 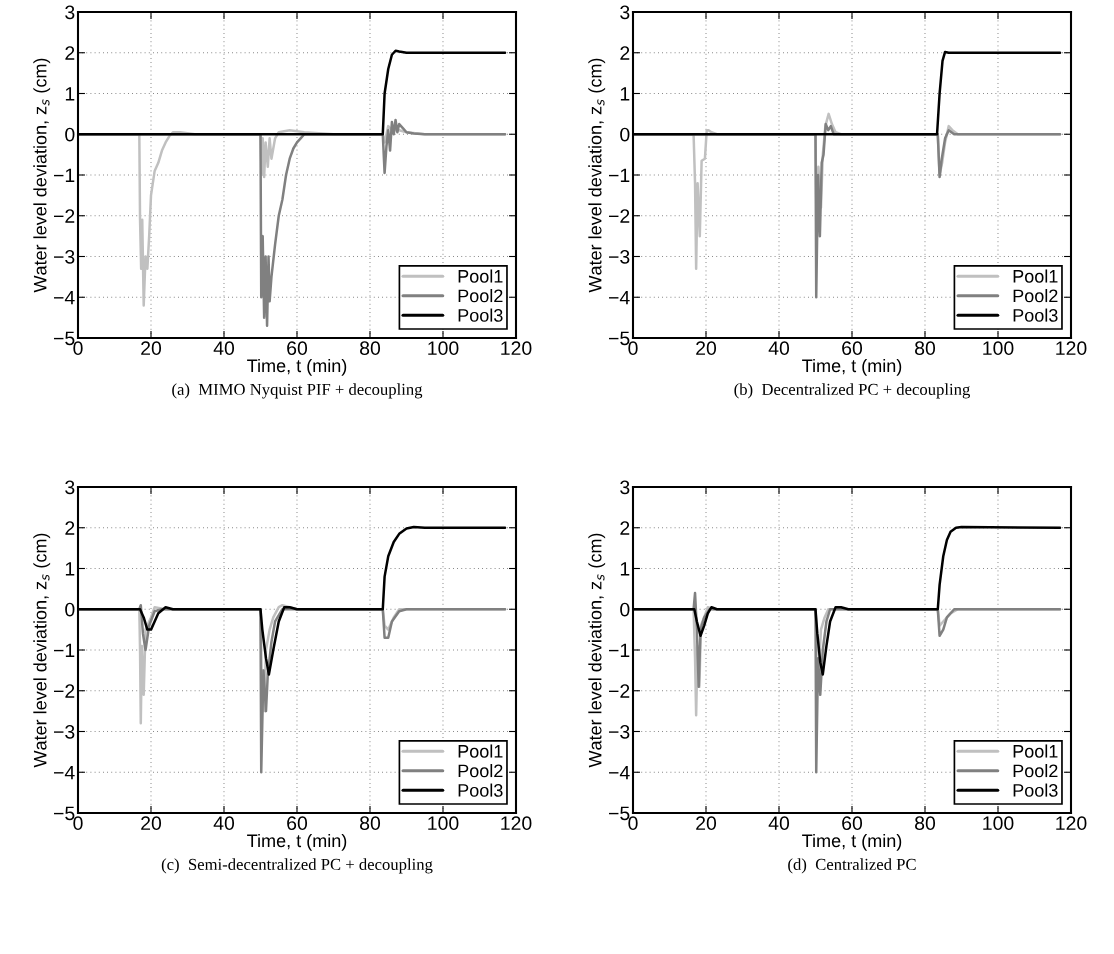 I want to click on text: (d) Centralized PC, so click(x=852, y=866).